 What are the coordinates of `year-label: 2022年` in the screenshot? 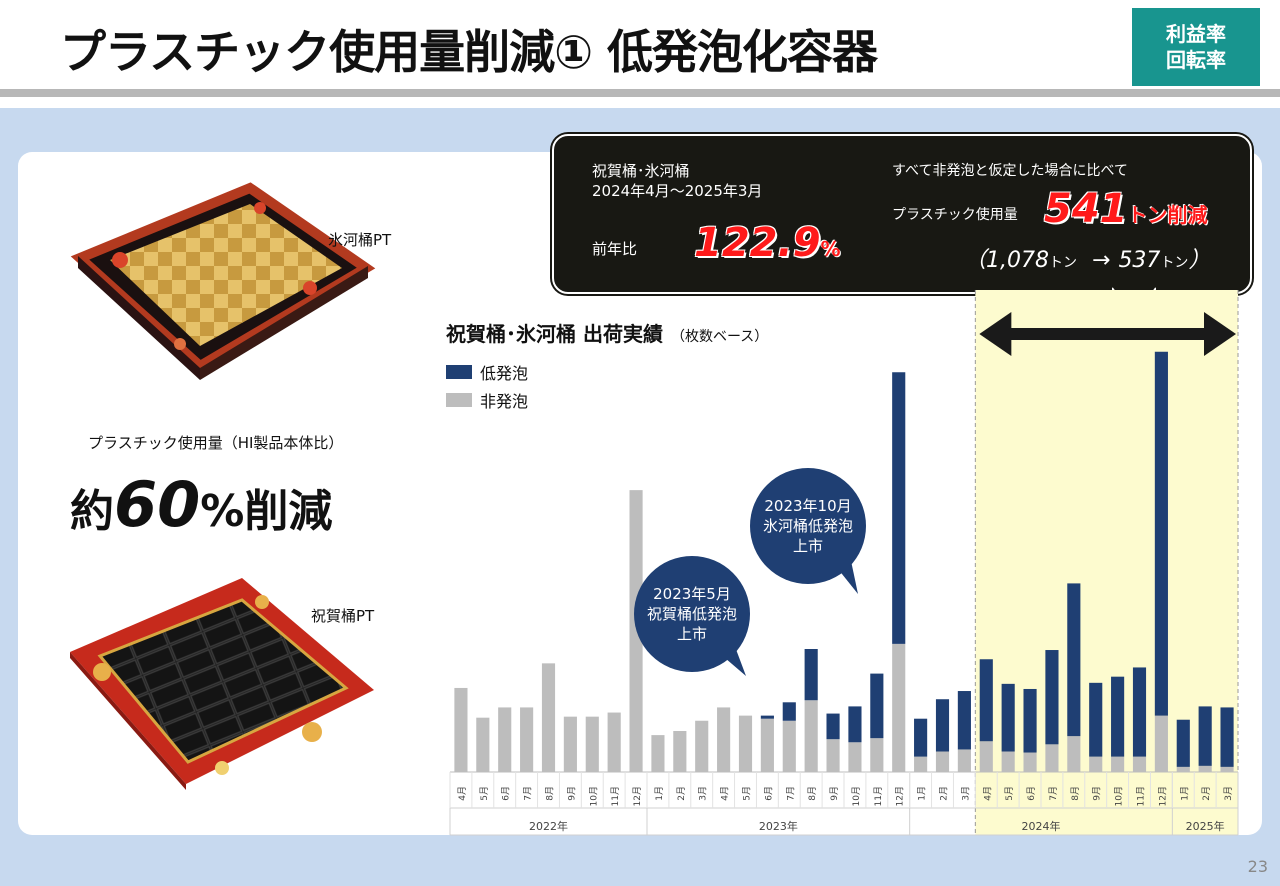 It's located at (548, 826).